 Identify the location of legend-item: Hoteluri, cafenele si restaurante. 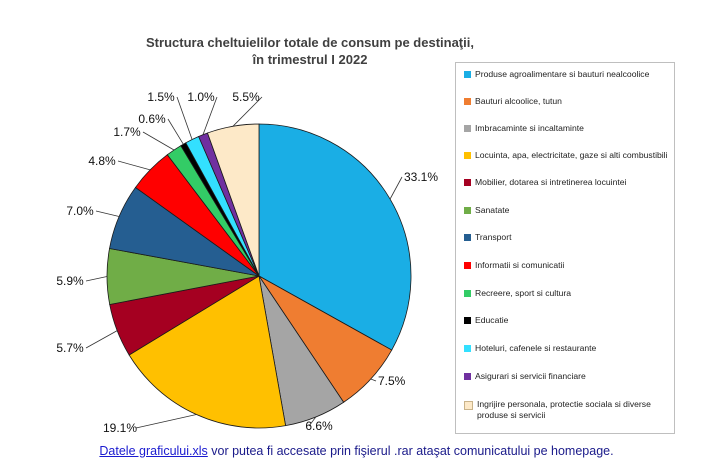
(567, 348).